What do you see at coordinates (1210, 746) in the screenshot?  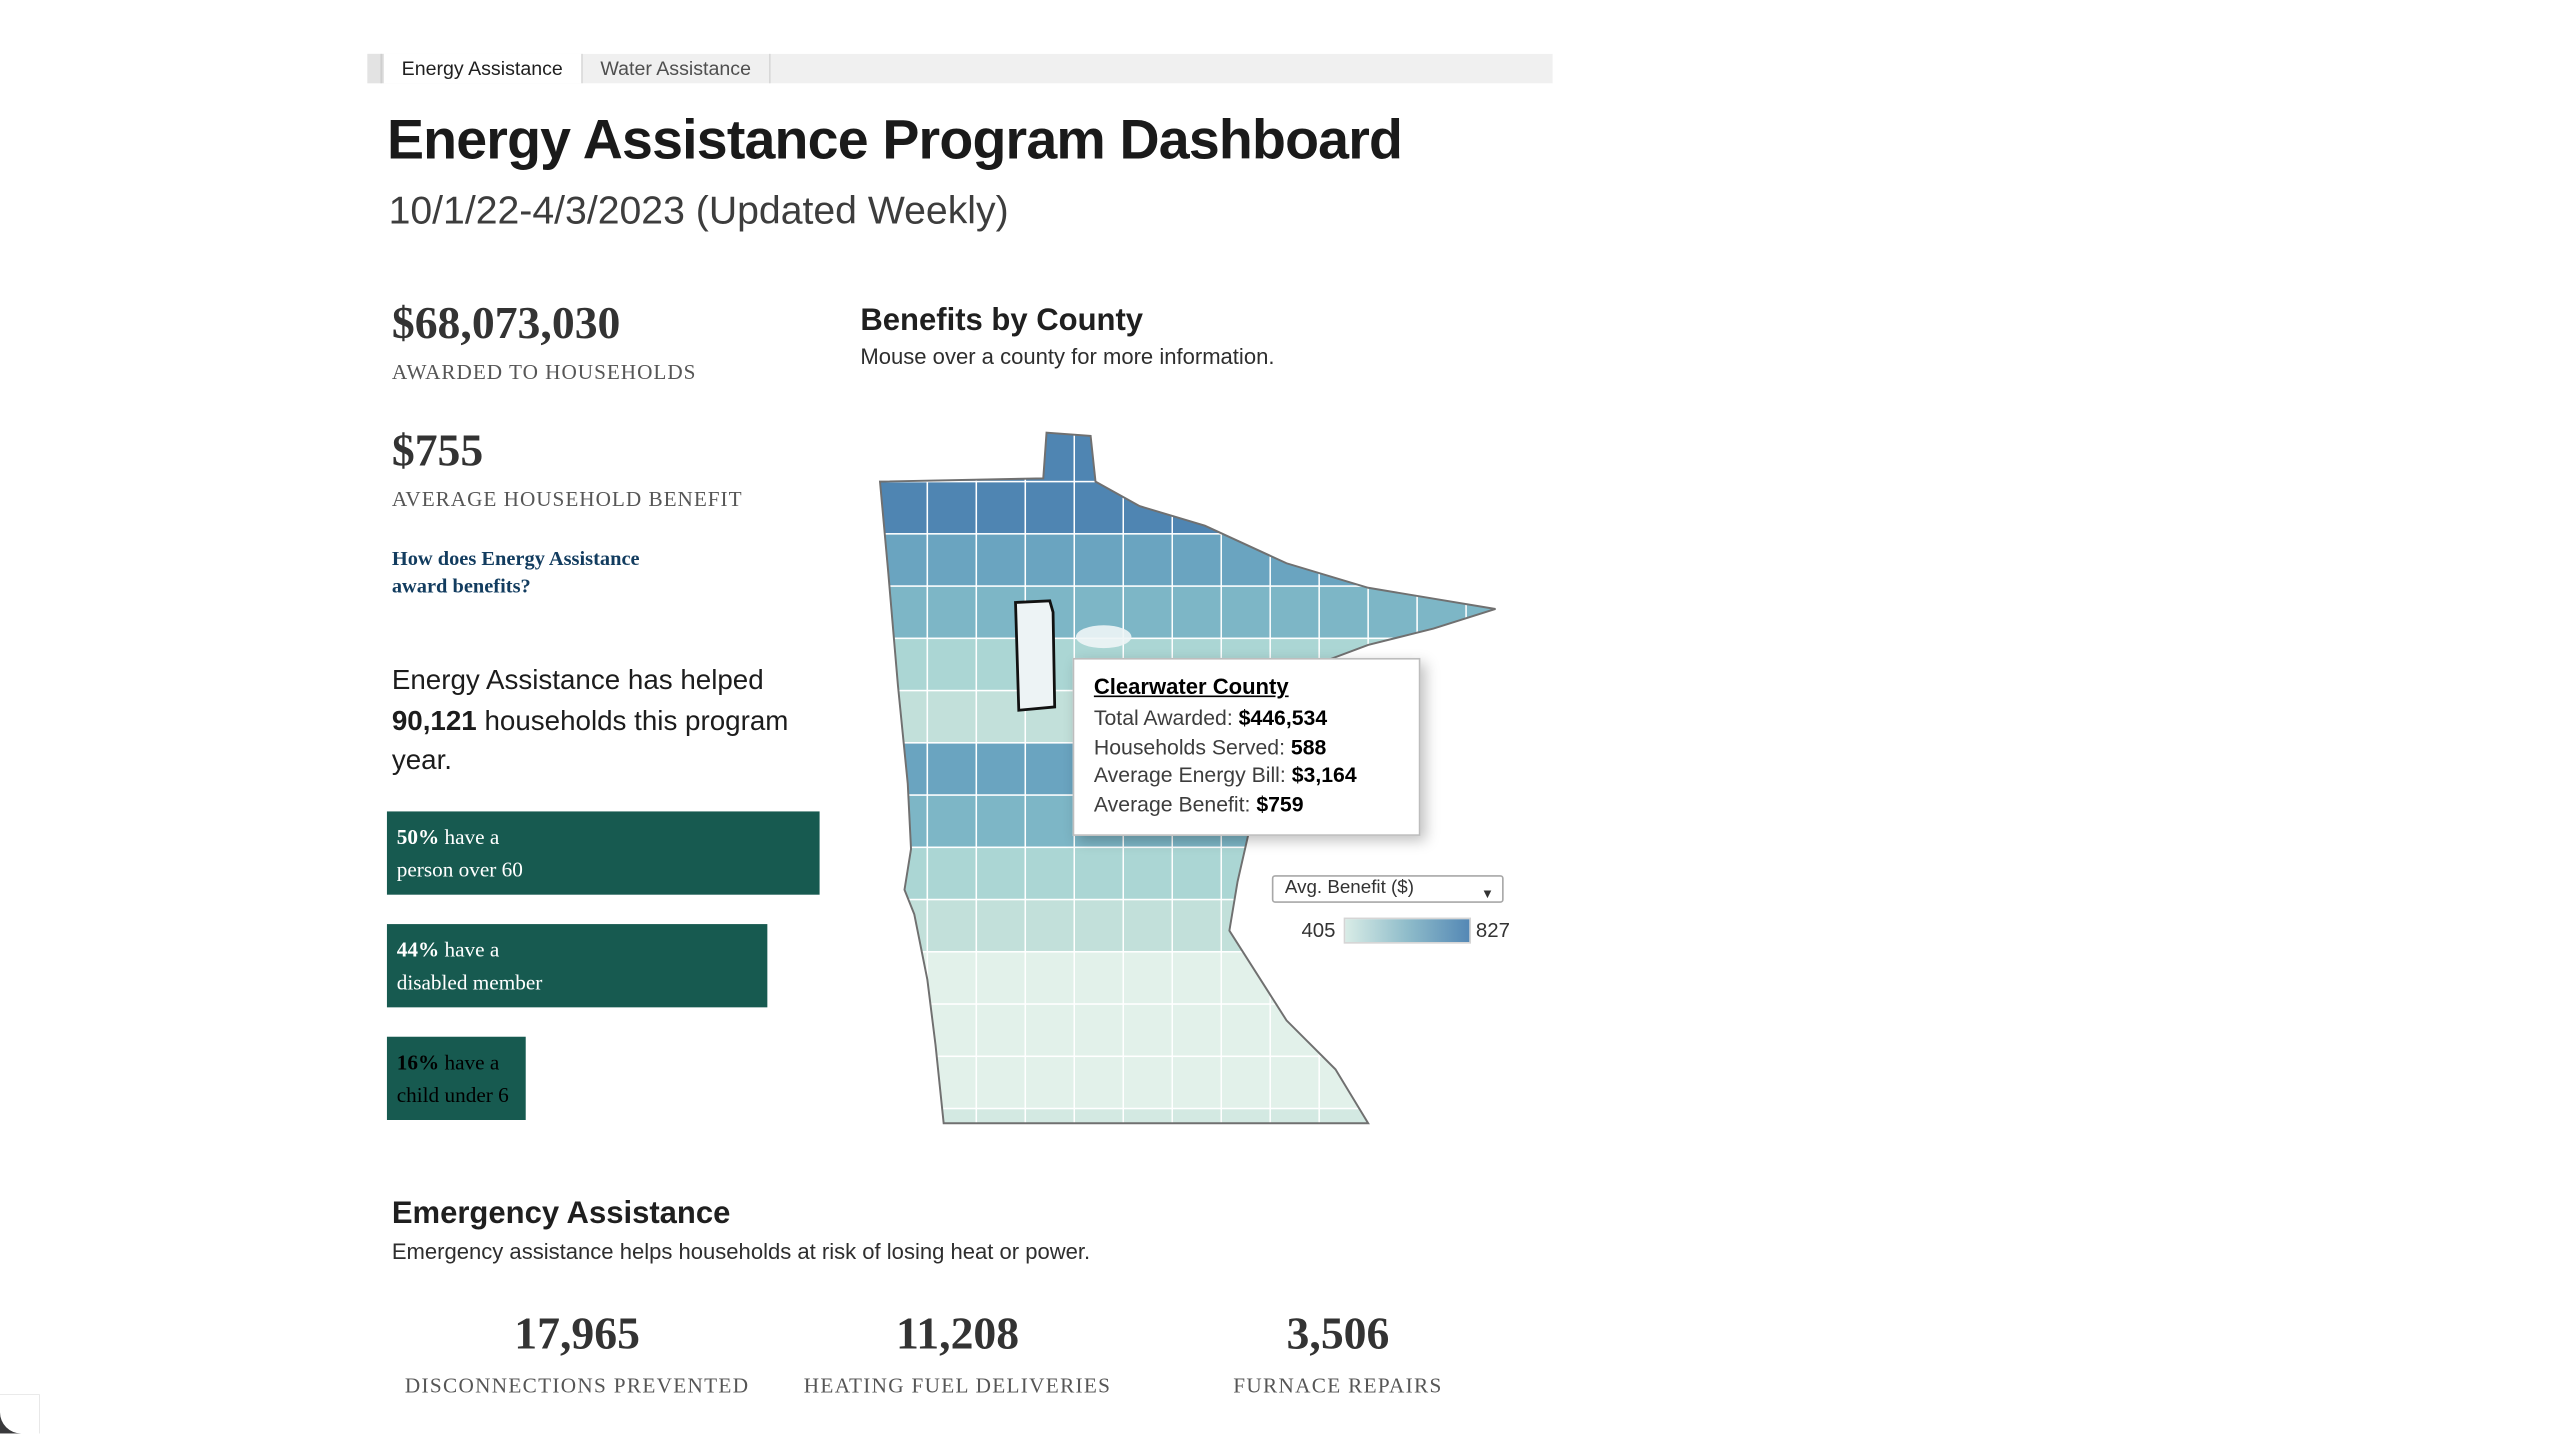 I see `tooltip-row: Households Served: 588` at bounding box center [1210, 746].